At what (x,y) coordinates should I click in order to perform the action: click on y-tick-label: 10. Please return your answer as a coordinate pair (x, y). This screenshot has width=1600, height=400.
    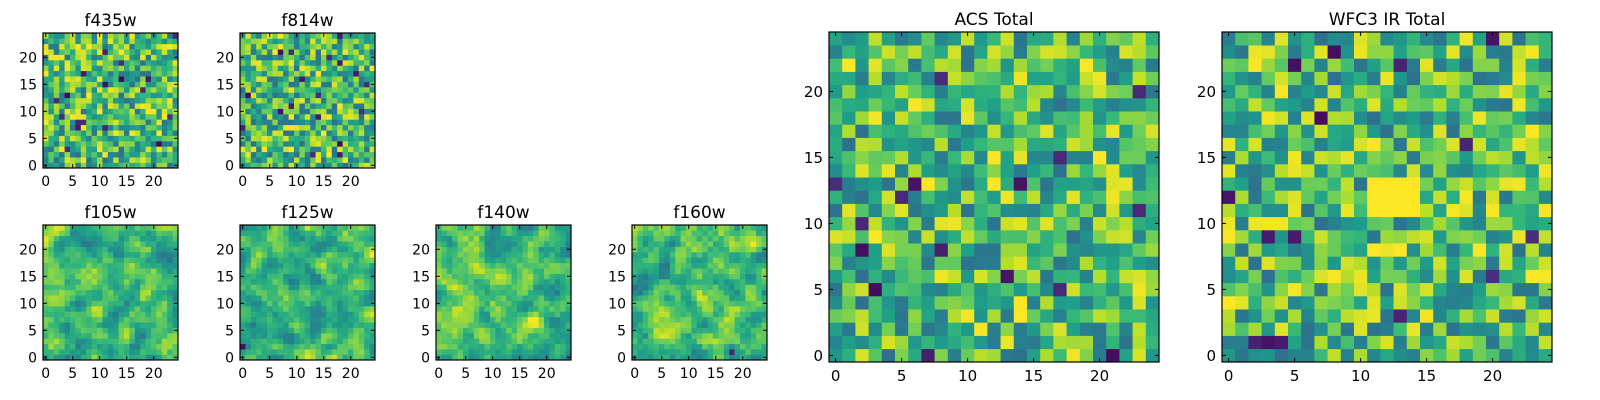
    Looking at the image, I should click on (421, 304).